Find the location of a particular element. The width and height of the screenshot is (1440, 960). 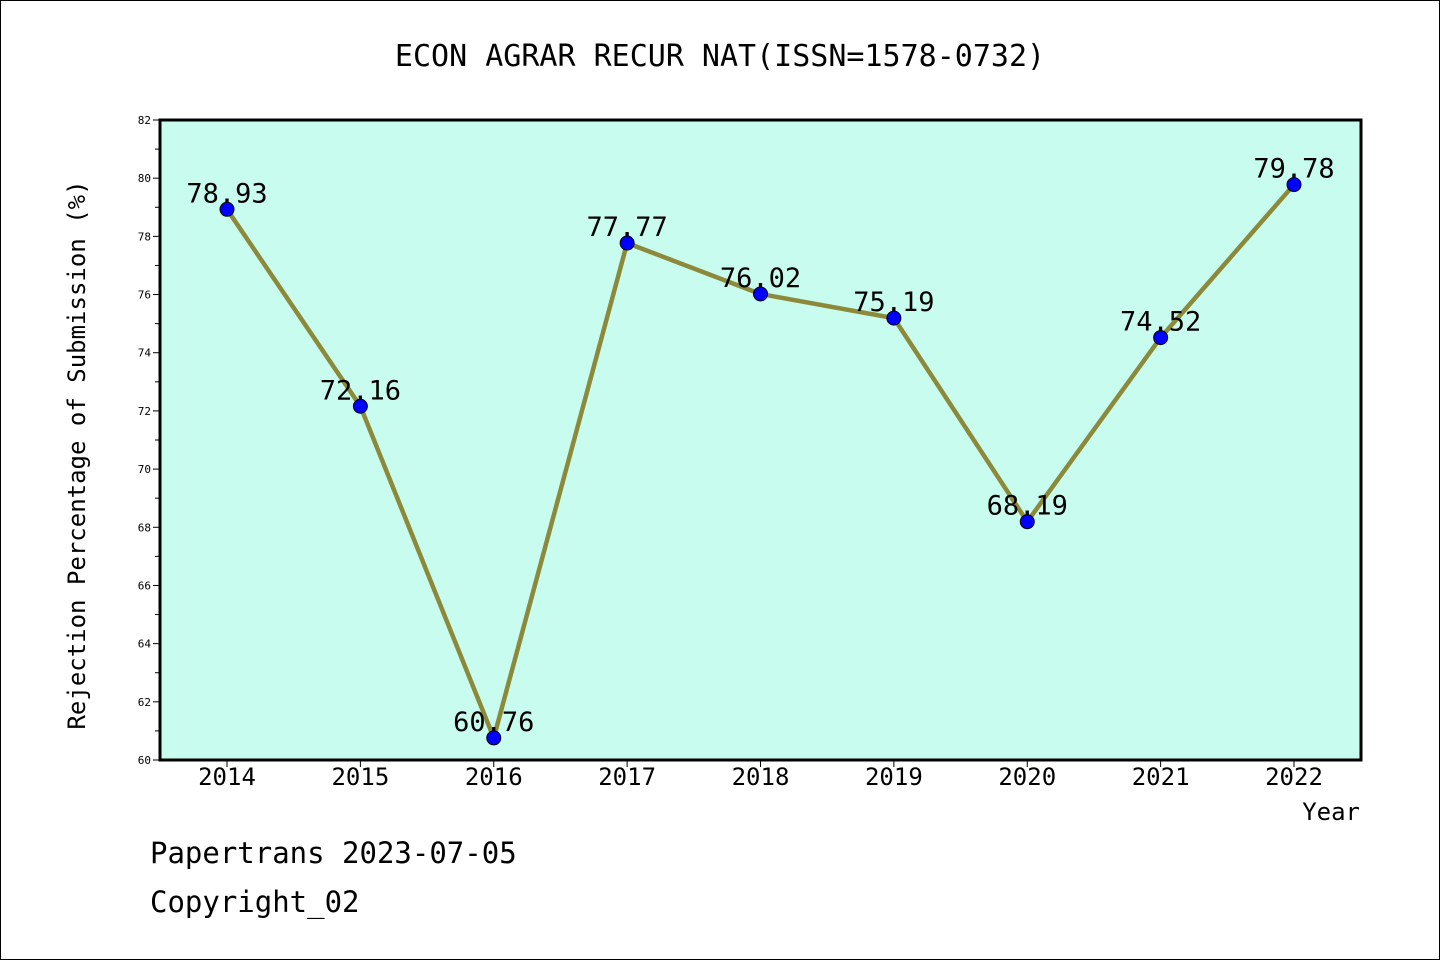

y-tick-label: 72 is located at coordinates (144, 411).